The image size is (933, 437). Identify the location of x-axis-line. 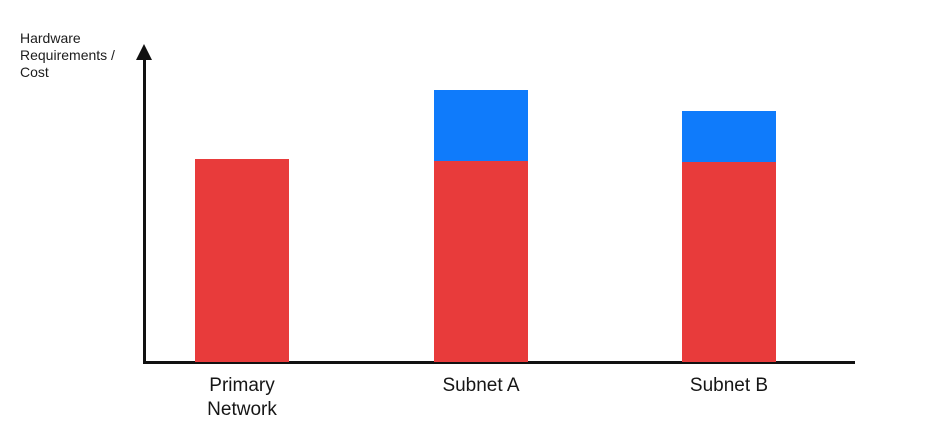
(499, 362).